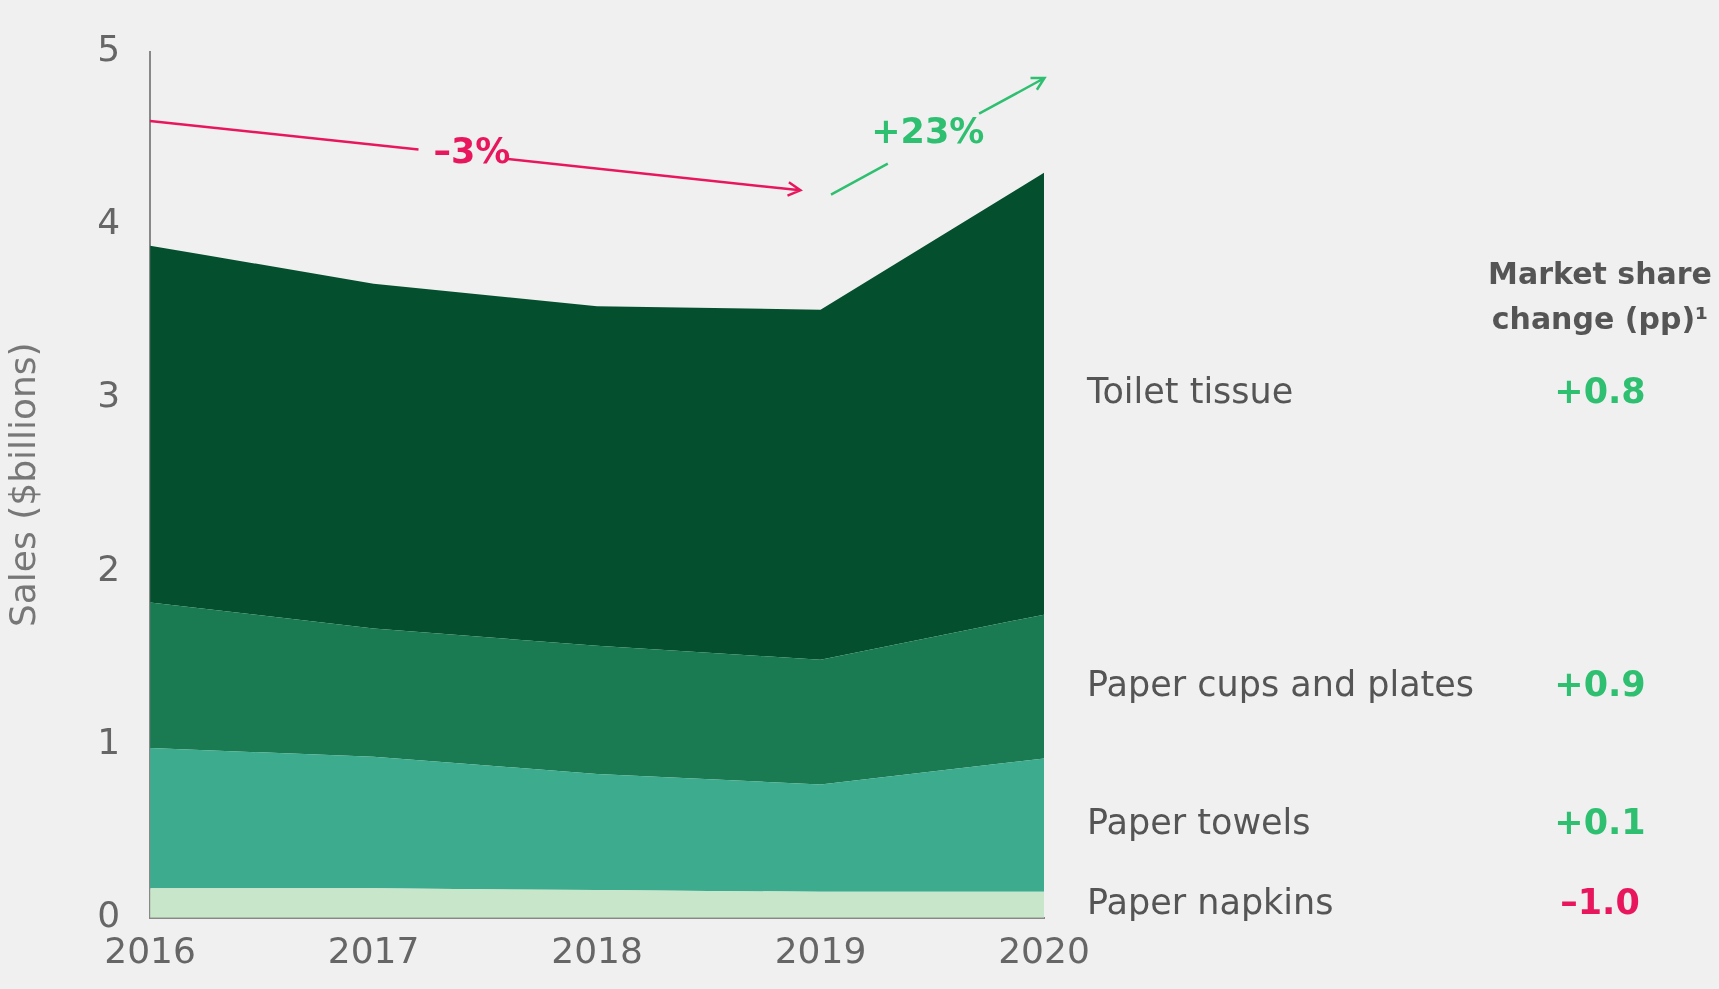 This screenshot has height=989, width=1719. Describe the element at coordinates (22, 485) in the screenshot. I see `y-axis-title: Sales ($billions)` at that location.